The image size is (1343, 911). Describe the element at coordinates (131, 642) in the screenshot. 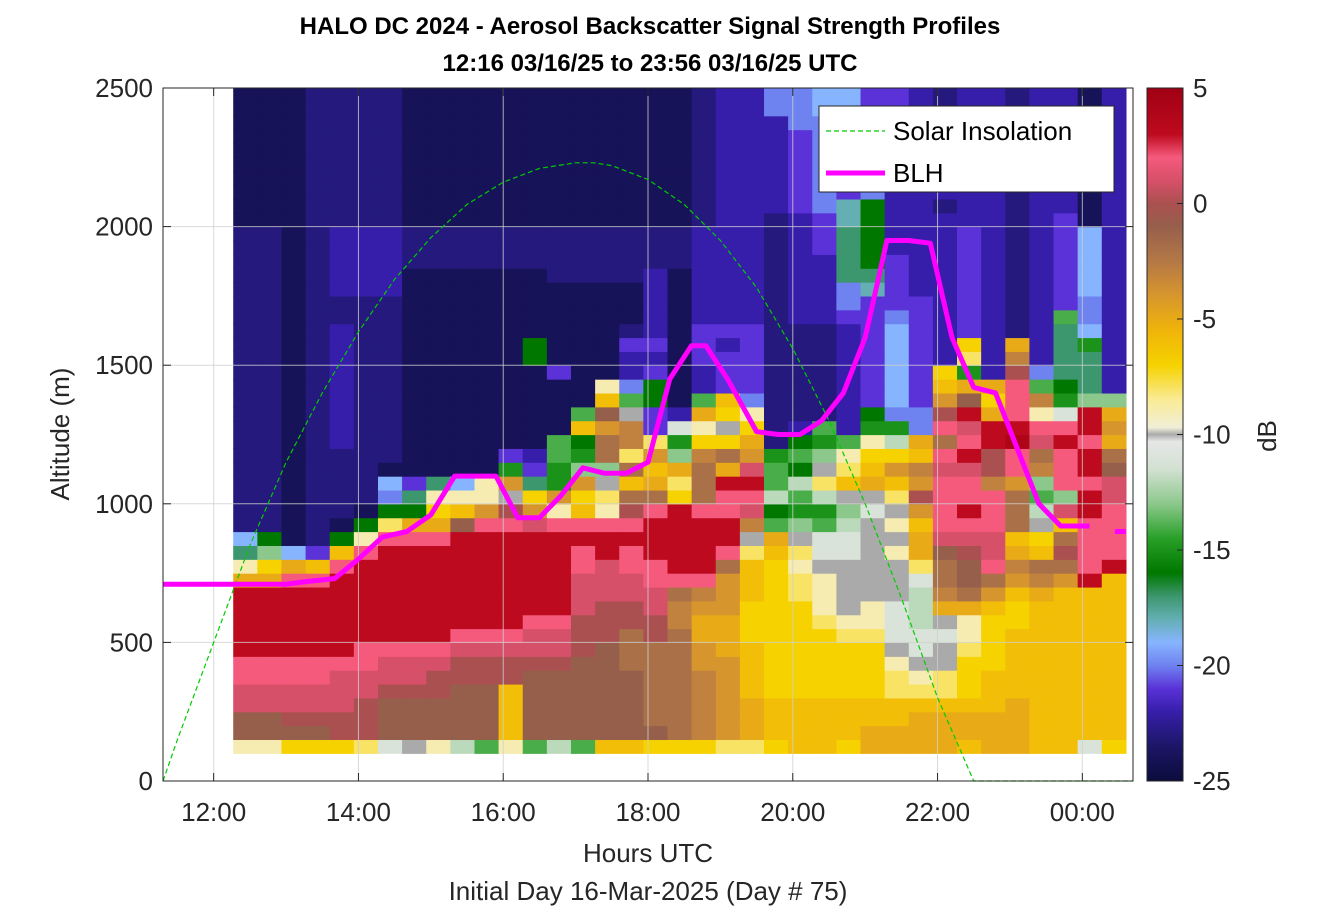

I see `y-tick-label: 500` at that location.